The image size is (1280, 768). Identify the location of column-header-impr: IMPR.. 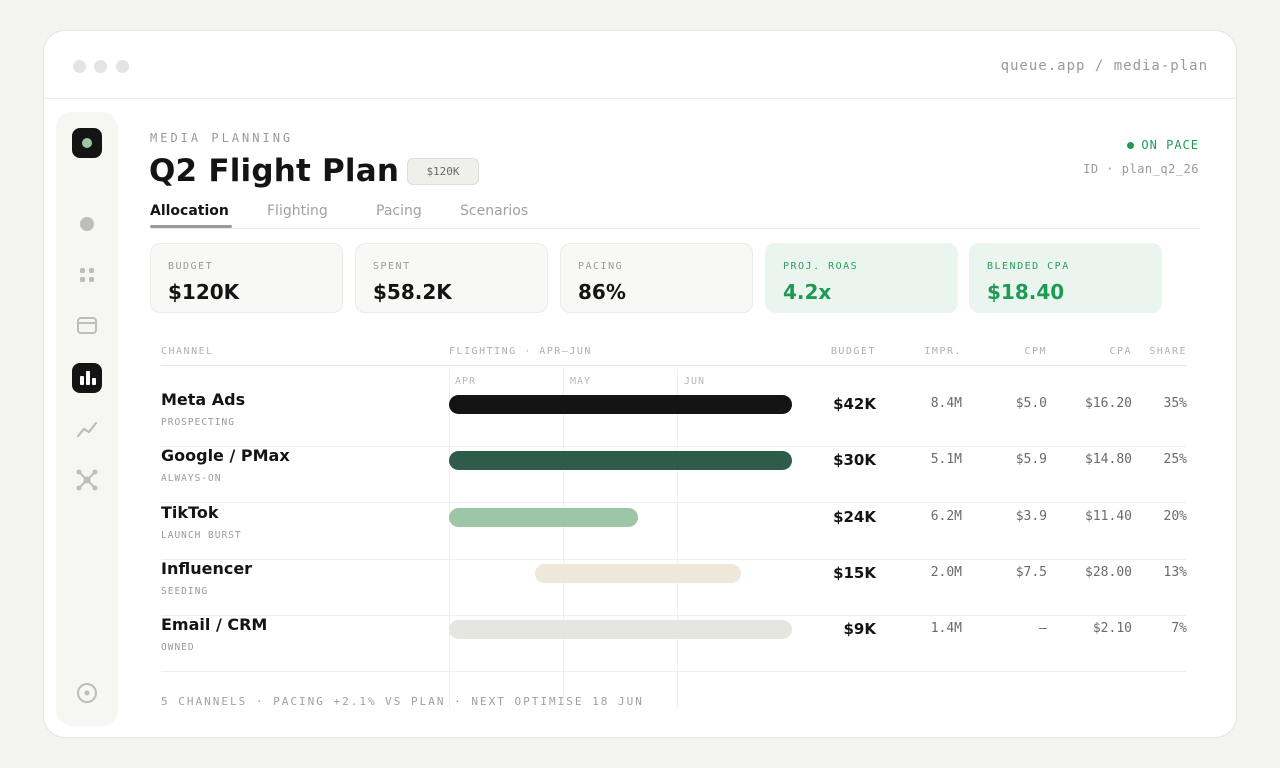
(943, 351).